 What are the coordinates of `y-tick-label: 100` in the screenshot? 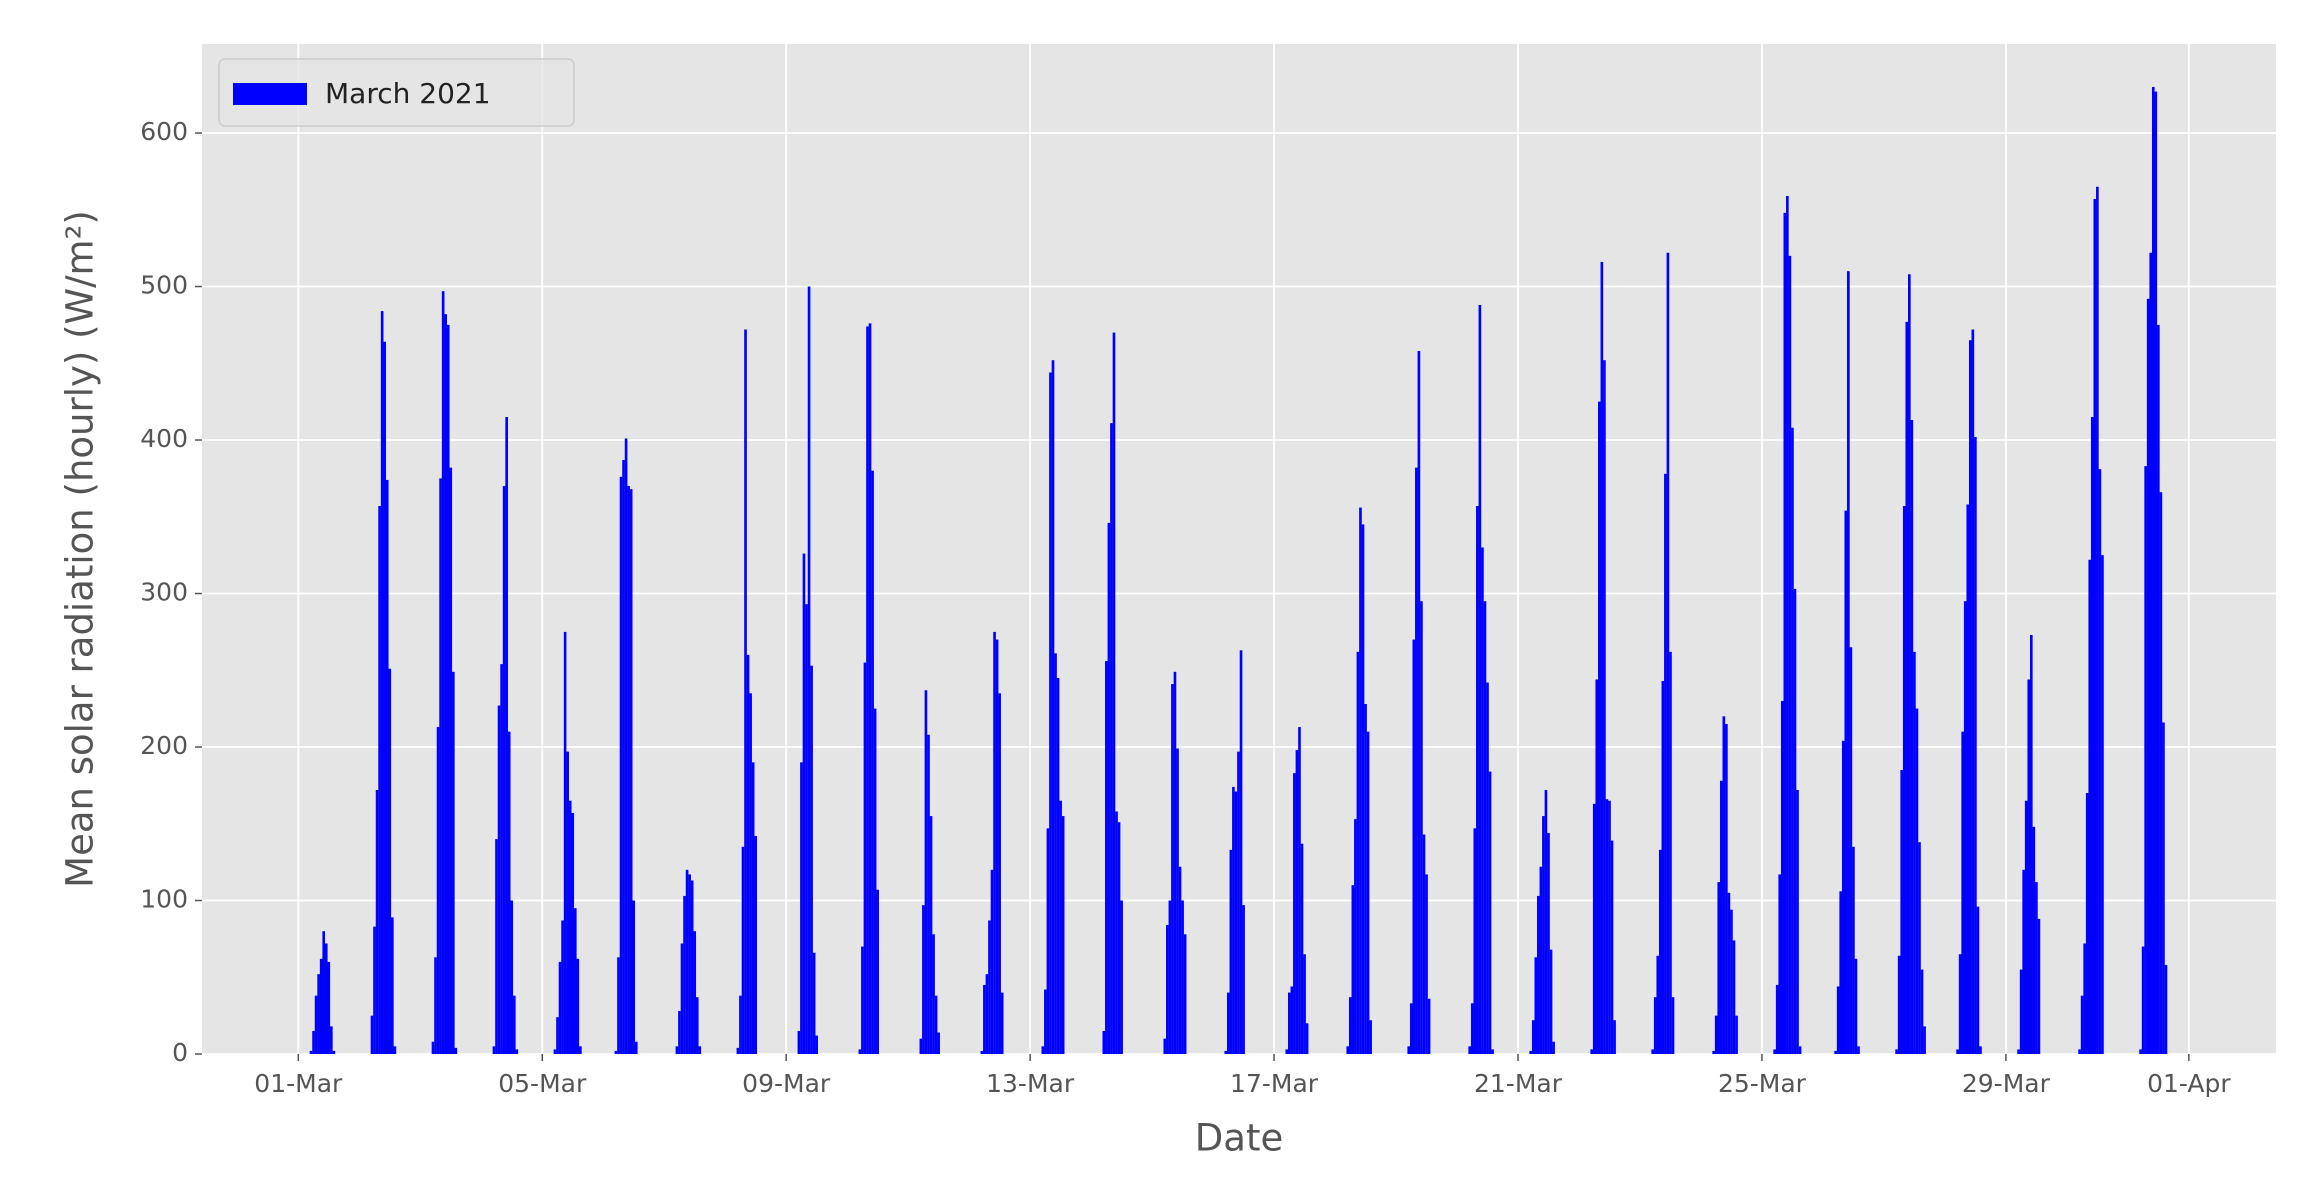 It's located at (164, 899).